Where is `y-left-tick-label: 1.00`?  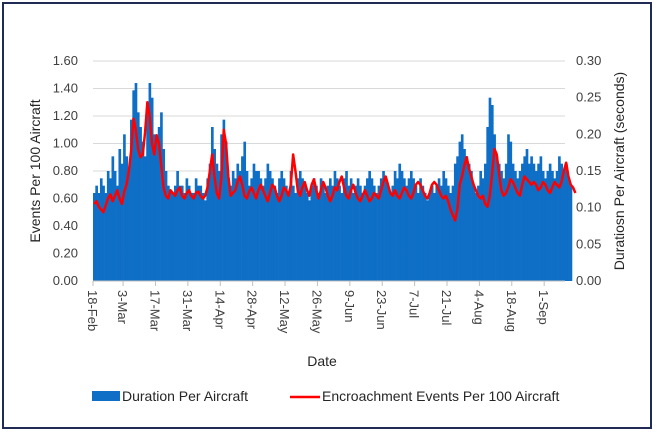 y-left-tick-label: 1.00 is located at coordinates (65, 143).